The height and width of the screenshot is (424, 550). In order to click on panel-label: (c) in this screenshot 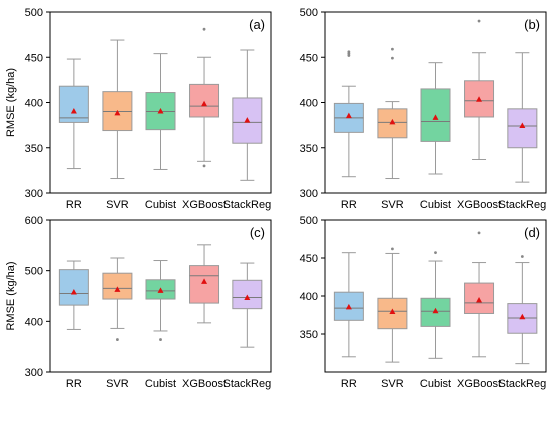, I will do `click(257, 232)`.